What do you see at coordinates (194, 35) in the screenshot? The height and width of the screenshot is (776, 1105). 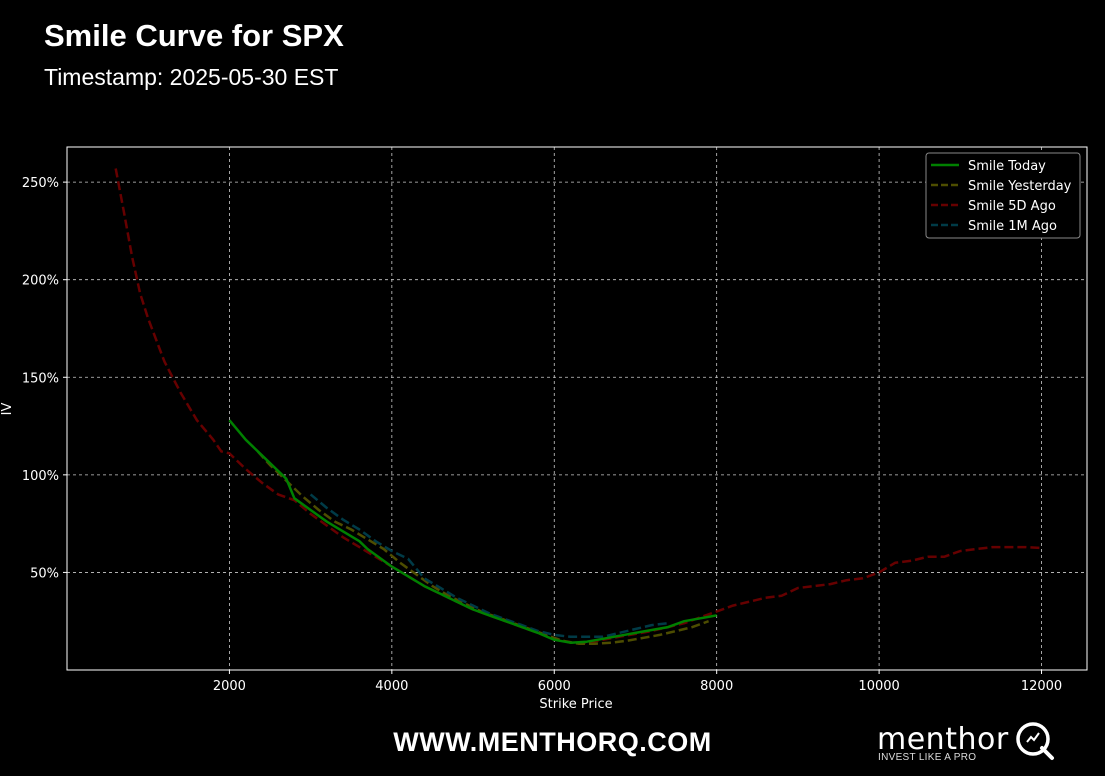 I see `chart-title: Smile Curve for SPX` at bounding box center [194, 35].